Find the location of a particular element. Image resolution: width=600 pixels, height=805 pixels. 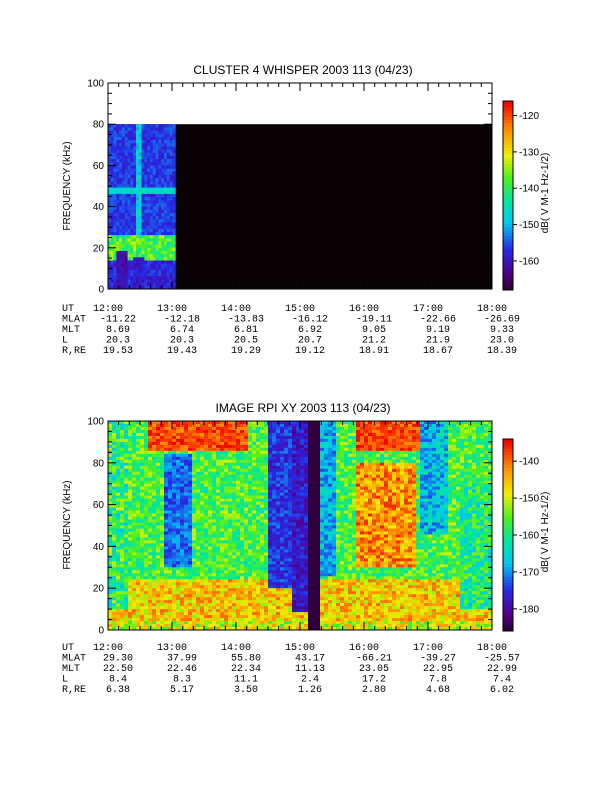

cluster-ylabel: FREQUENCY (kHz) is located at coordinates (67, 185).